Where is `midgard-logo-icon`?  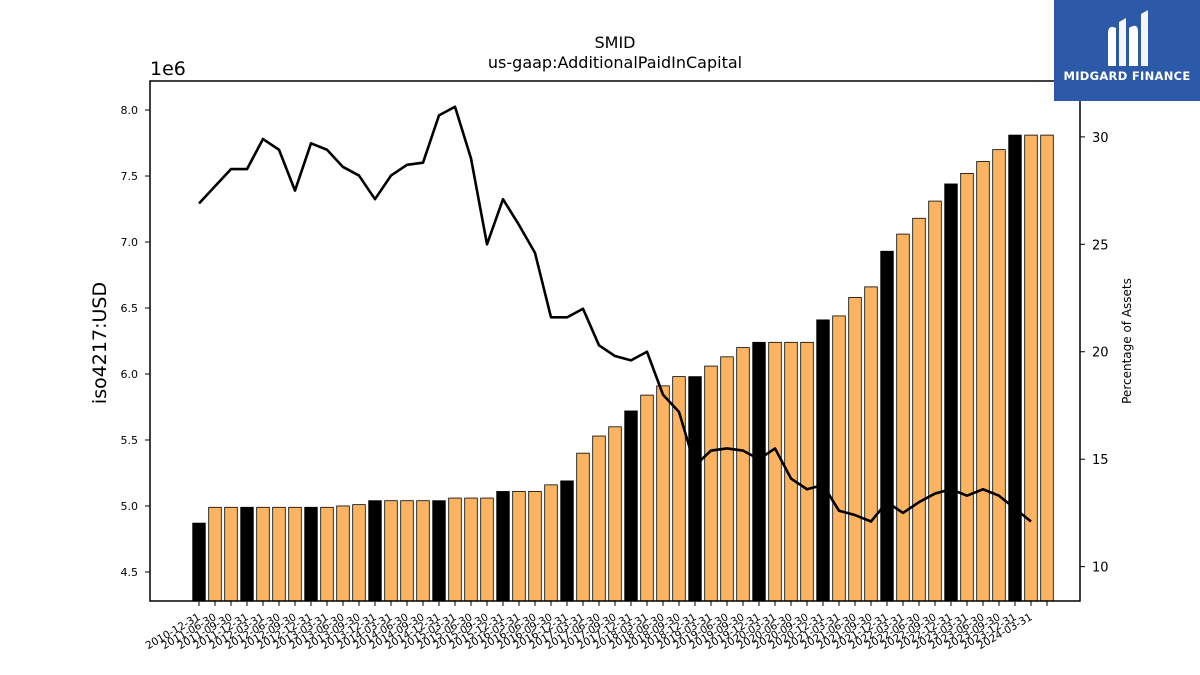
midgard-logo-icon is located at coordinates (1128, 38).